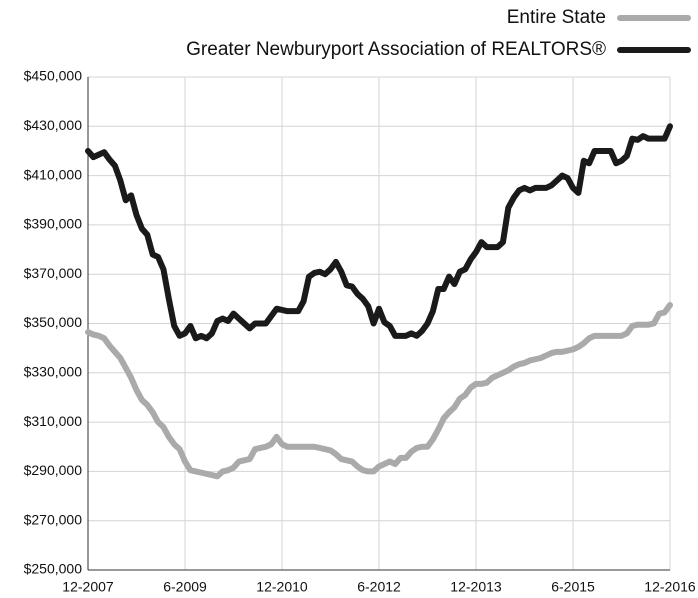  What do you see at coordinates (53, 421) in the screenshot?
I see `y-tick-label: $310,000` at bounding box center [53, 421].